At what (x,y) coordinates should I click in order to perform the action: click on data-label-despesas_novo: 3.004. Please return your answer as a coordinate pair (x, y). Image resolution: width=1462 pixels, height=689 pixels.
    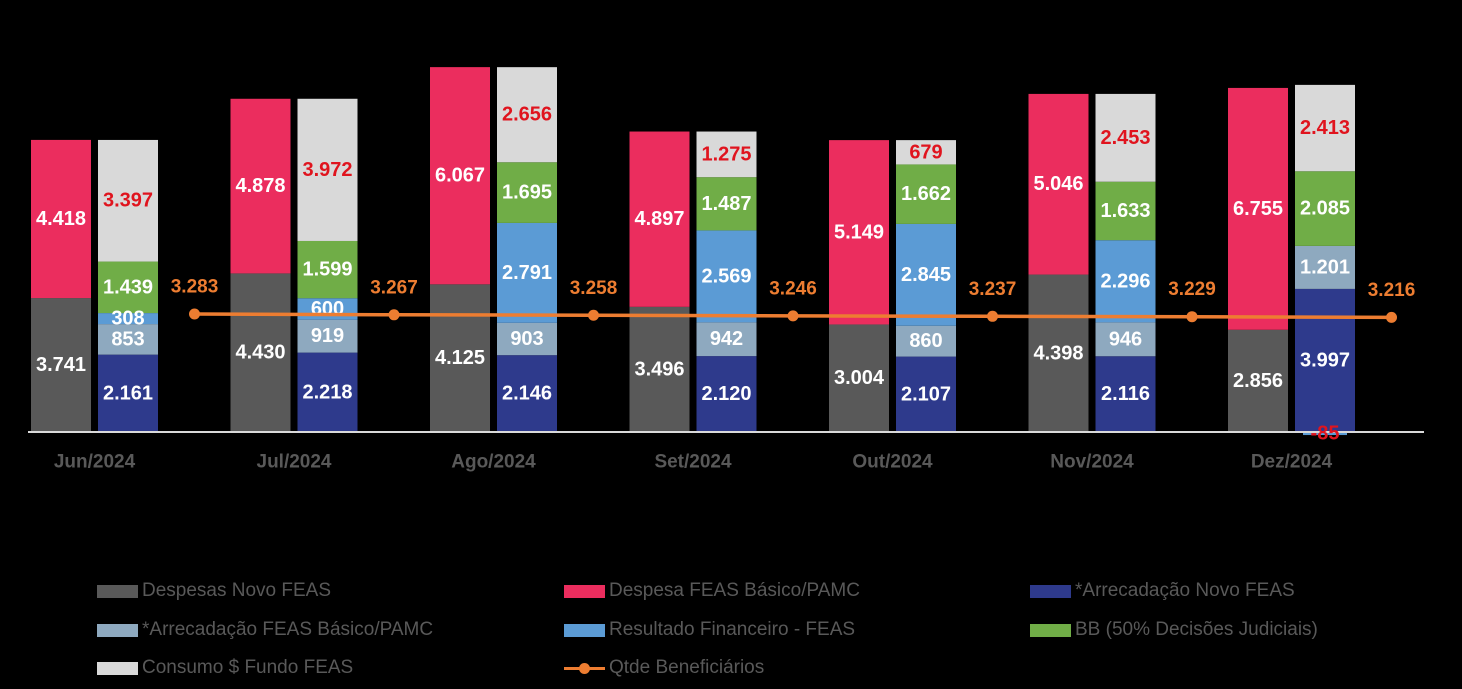
    Looking at the image, I should click on (859, 378).